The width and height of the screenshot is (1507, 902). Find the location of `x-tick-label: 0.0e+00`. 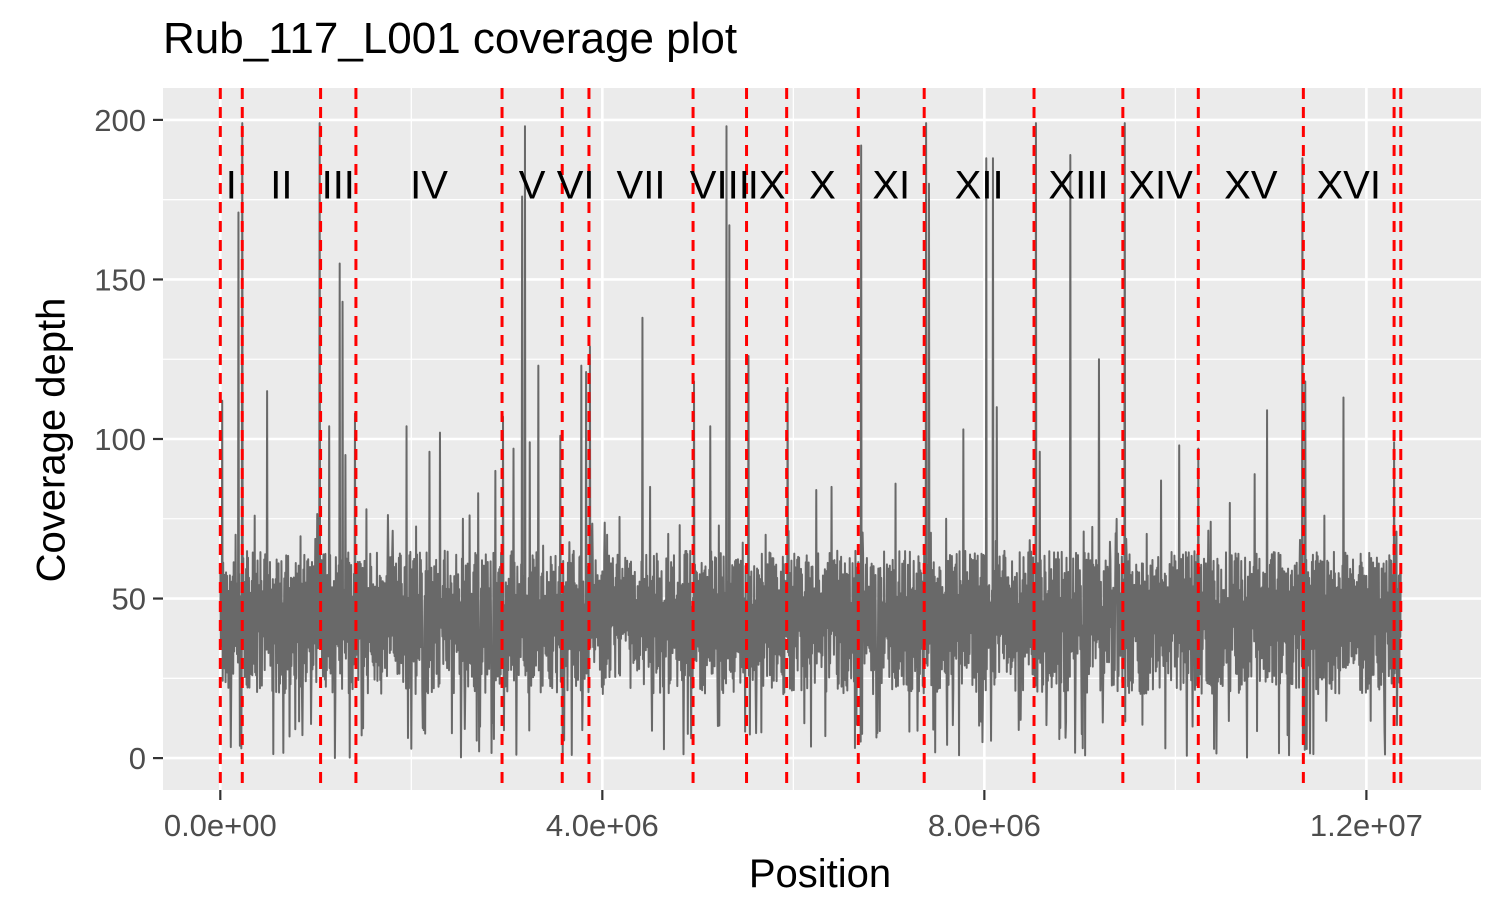

x-tick-label: 0.0e+00 is located at coordinates (220, 825).